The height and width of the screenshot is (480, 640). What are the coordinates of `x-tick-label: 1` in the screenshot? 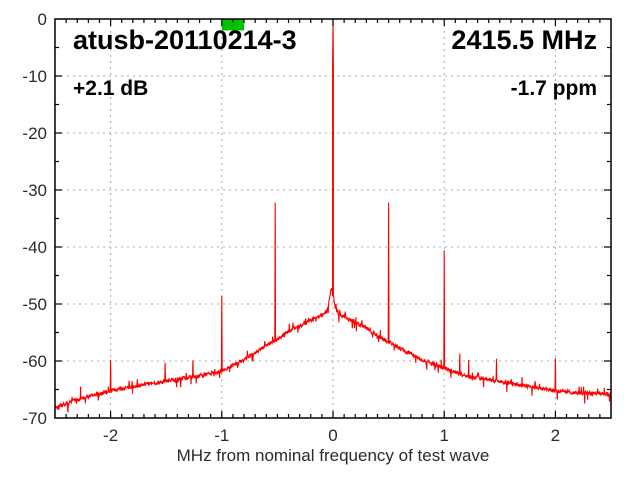 It's located at (443, 435).